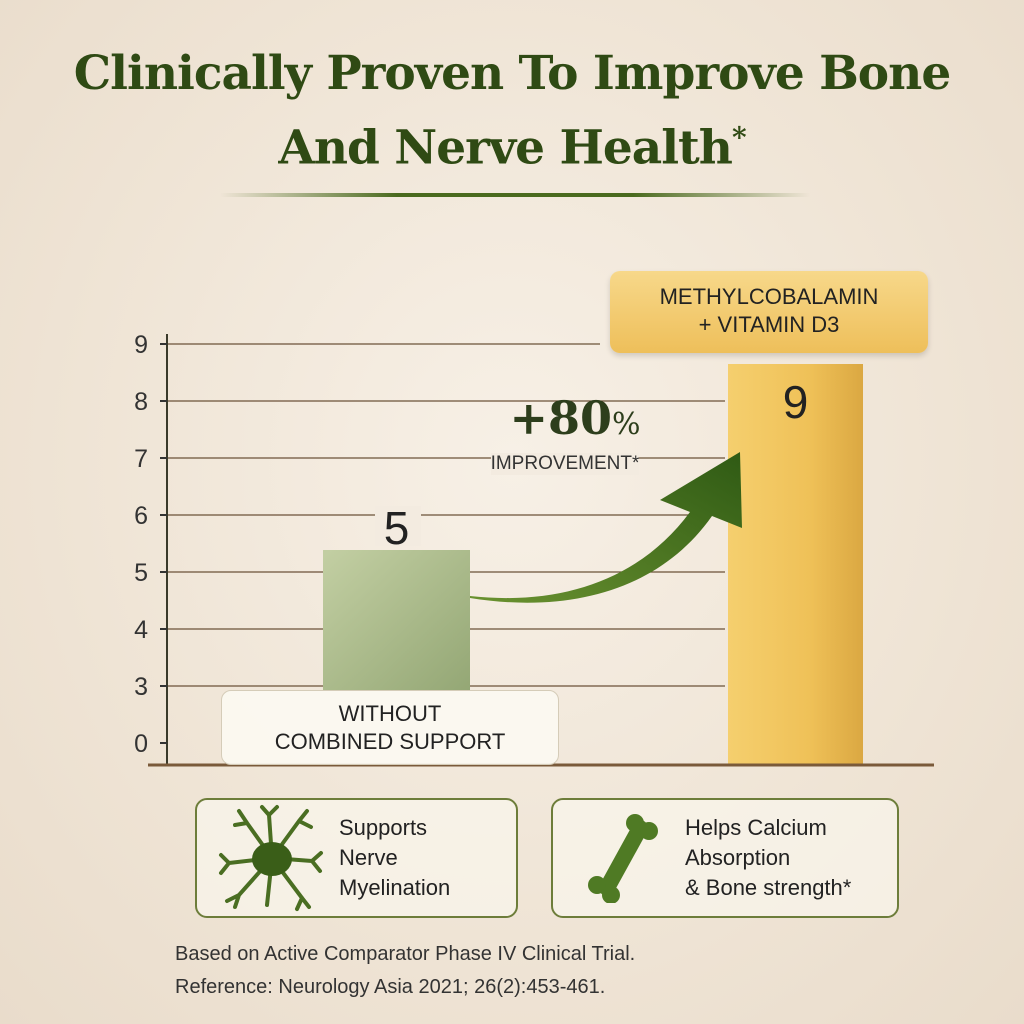 Image resolution: width=1024 pixels, height=1024 pixels. What do you see at coordinates (565, 464) in the screenshot?
I see `improvement-label: IMPROVEMENT*` at bounding box center [565, 464].